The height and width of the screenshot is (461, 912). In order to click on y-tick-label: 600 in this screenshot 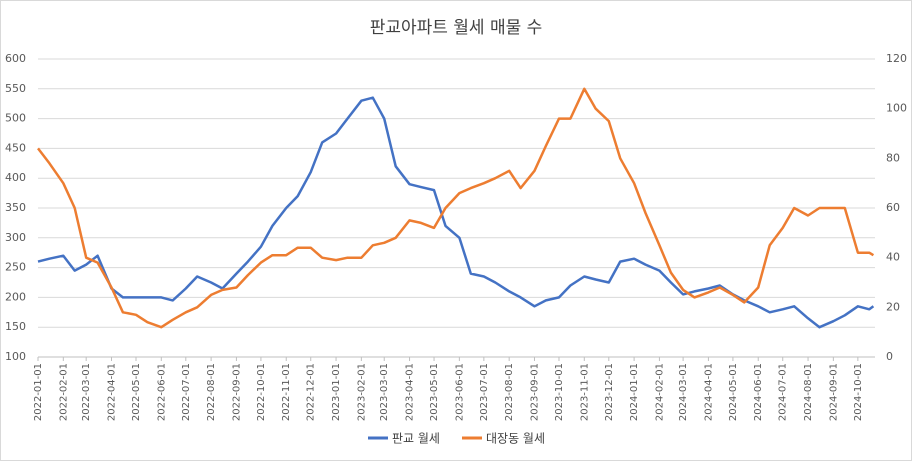, I will do `click(15, 58)`.